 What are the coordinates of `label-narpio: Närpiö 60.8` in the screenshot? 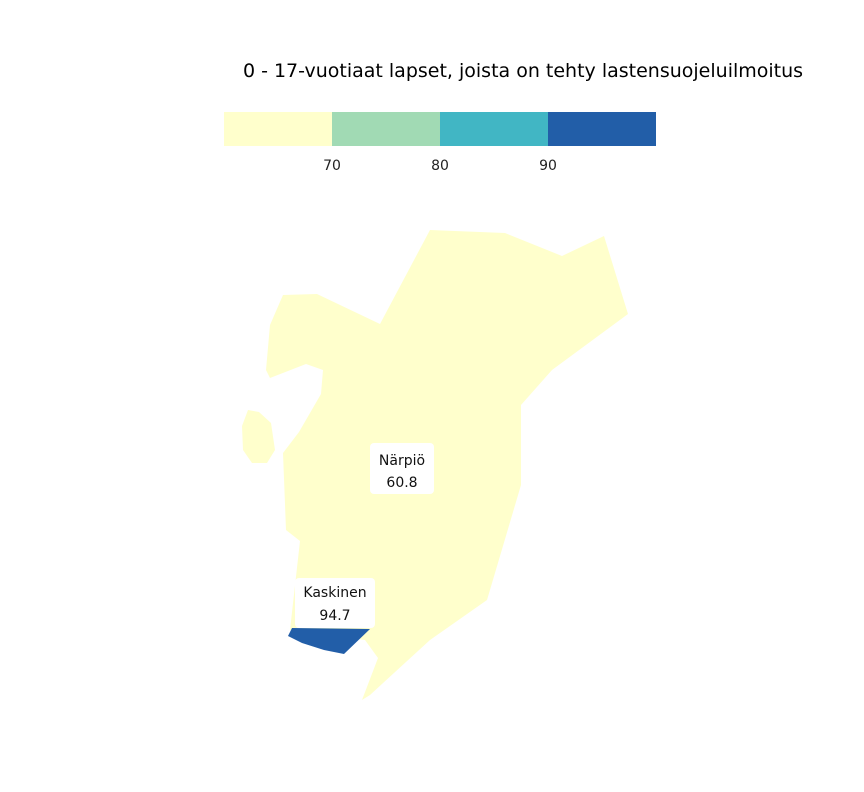 It's located at (402, 468).